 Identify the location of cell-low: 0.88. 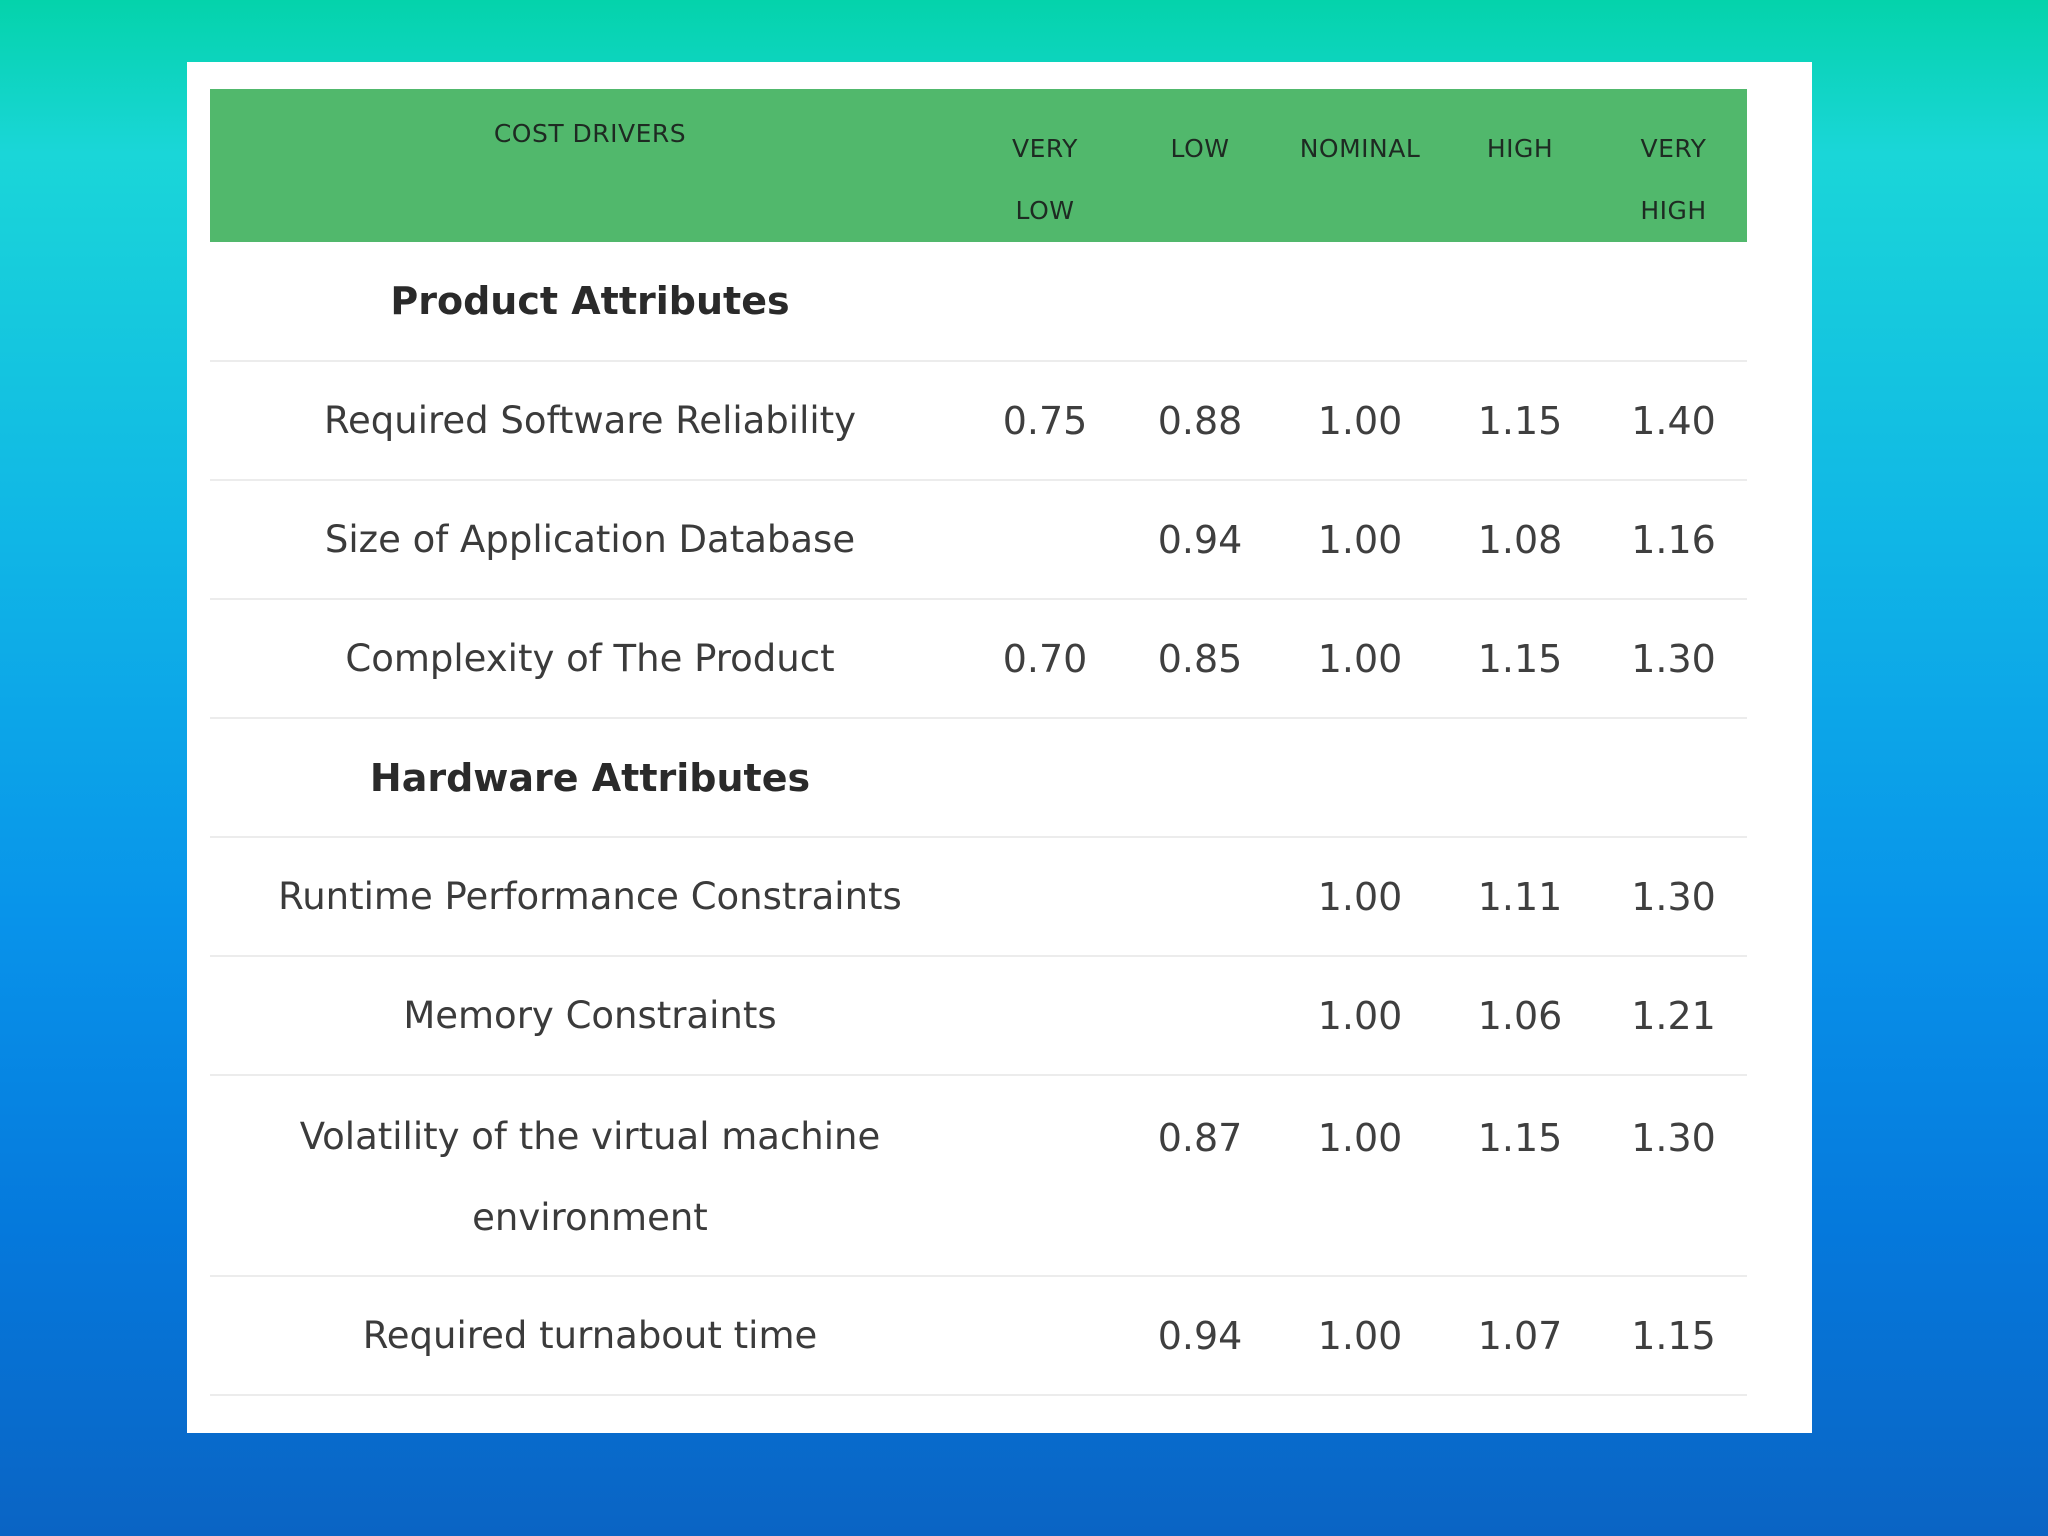
(1200, 421).